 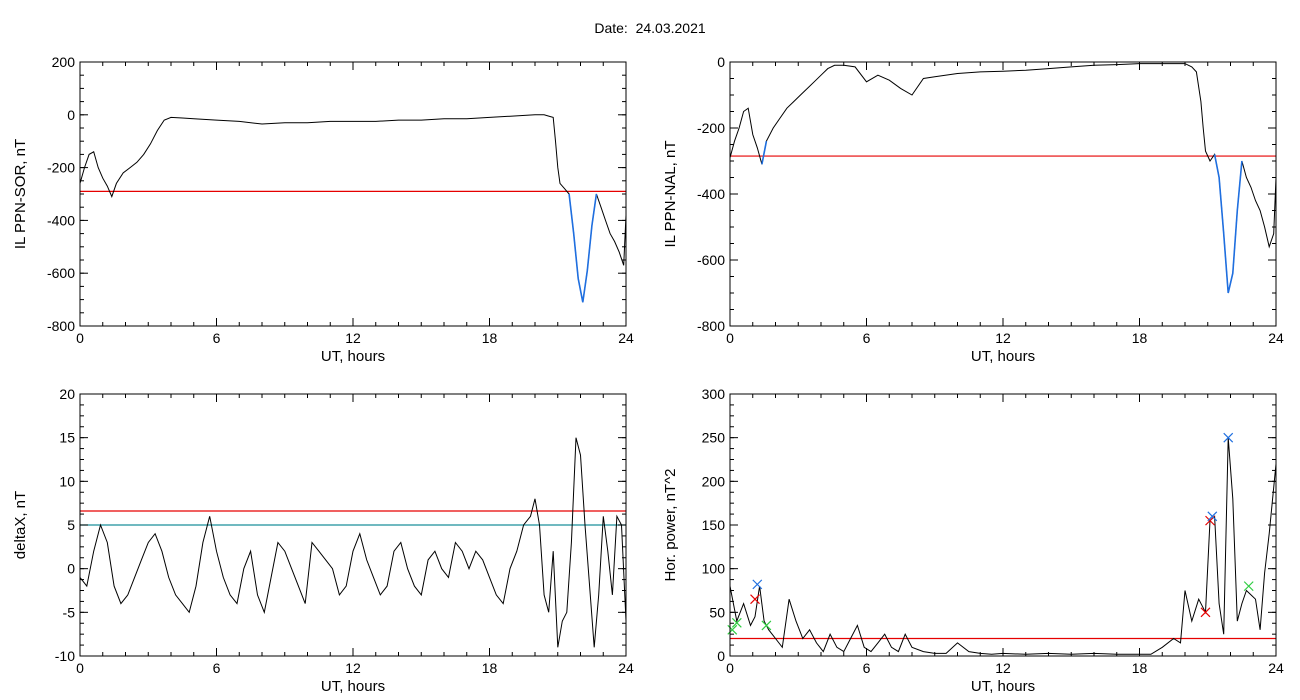 I want to click on y-tick-label: 20, so click(x=67, y=394).